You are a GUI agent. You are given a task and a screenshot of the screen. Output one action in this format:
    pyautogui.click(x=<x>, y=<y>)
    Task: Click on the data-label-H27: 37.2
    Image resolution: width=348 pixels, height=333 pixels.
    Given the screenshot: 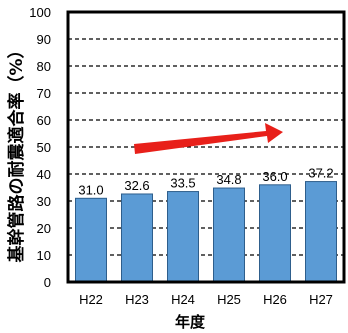 What is the action you would take?
    pyautogui.click(x=320, y=173)
    